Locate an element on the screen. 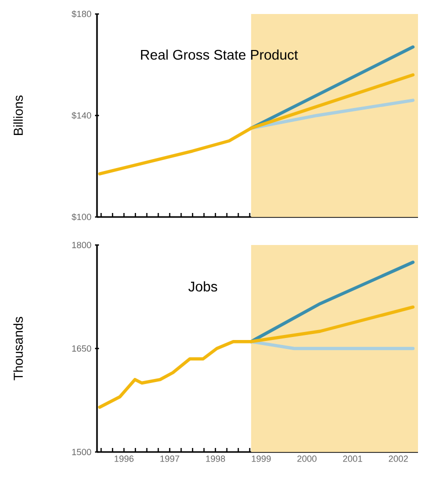 The width and height of the screenshot is (438, 489). y-tick-label: 1500 is located at coordinates (82, 452).